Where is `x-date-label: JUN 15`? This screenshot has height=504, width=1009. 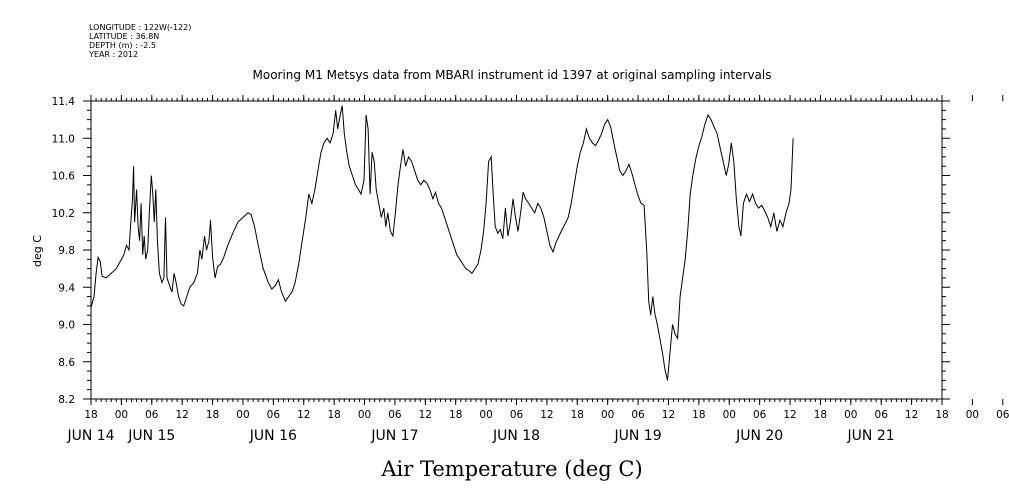
x-date-label: JUN 15 is located at coordinates (151, 436).